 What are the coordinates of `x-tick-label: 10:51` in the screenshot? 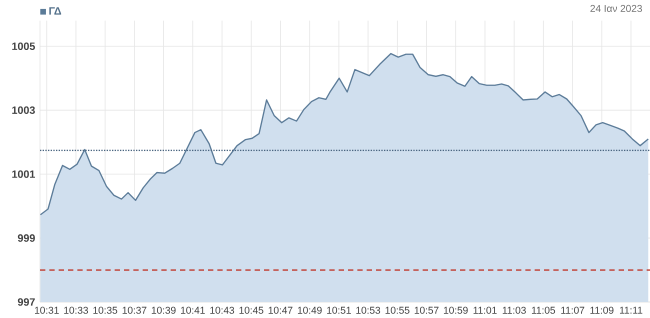 It's located at (339, 310).